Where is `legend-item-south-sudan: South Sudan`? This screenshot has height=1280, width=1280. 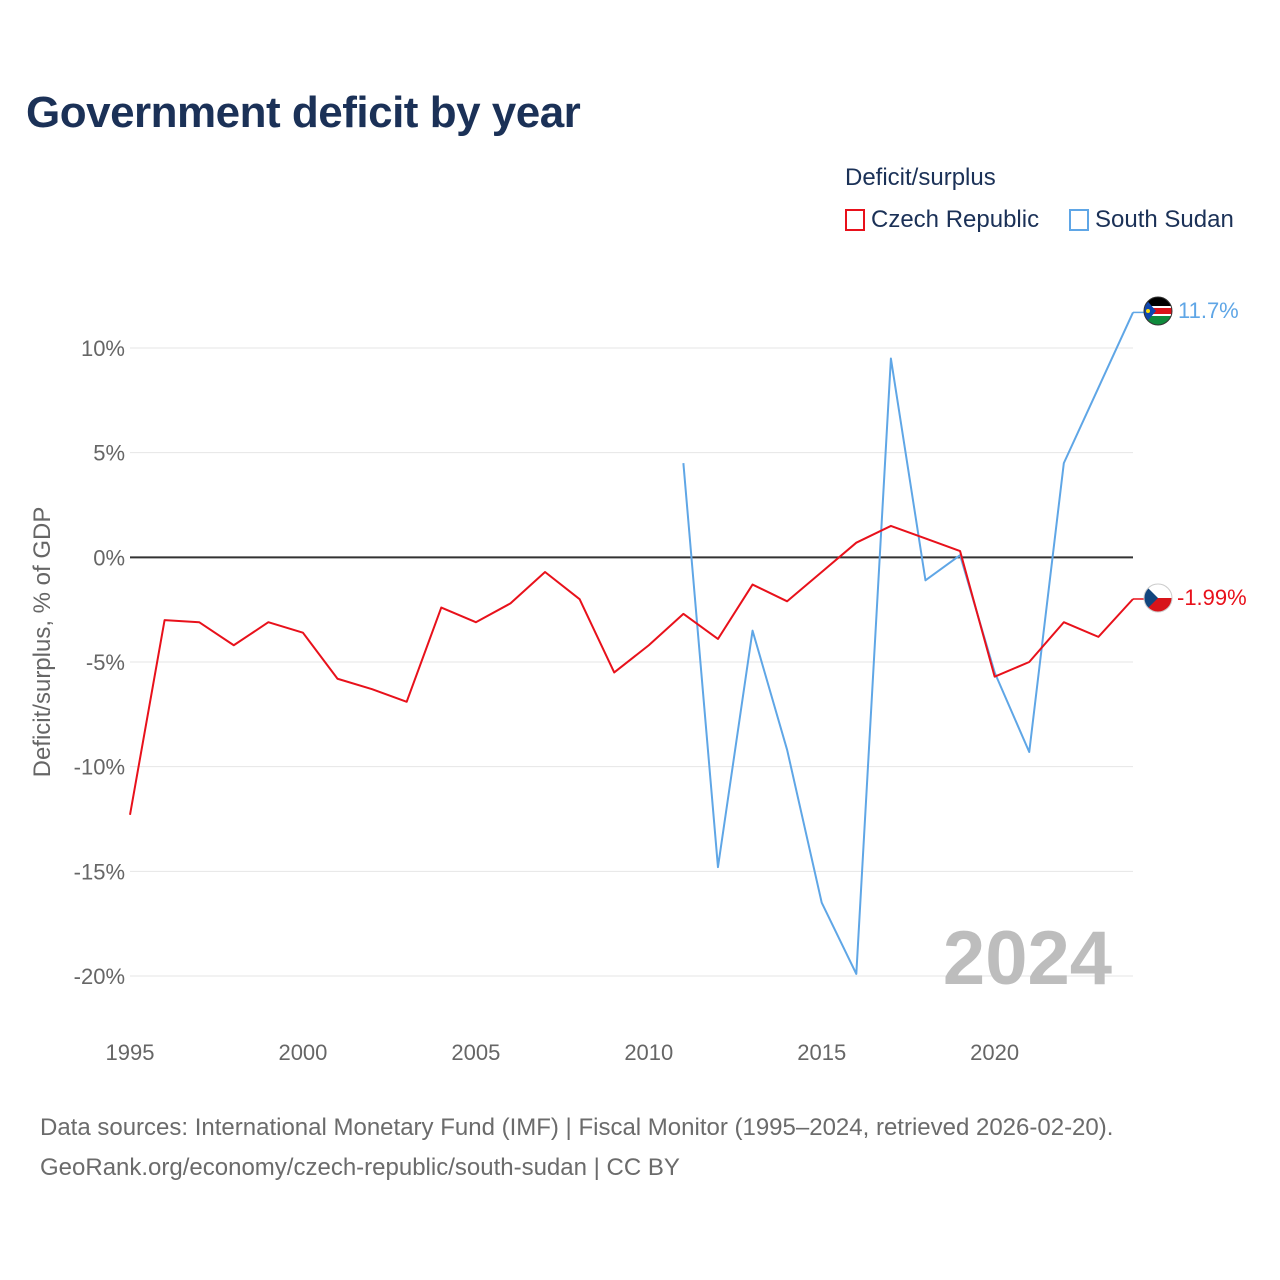 legend-item-south-sudan: South Sudan is located at coordinates (1151, 220).